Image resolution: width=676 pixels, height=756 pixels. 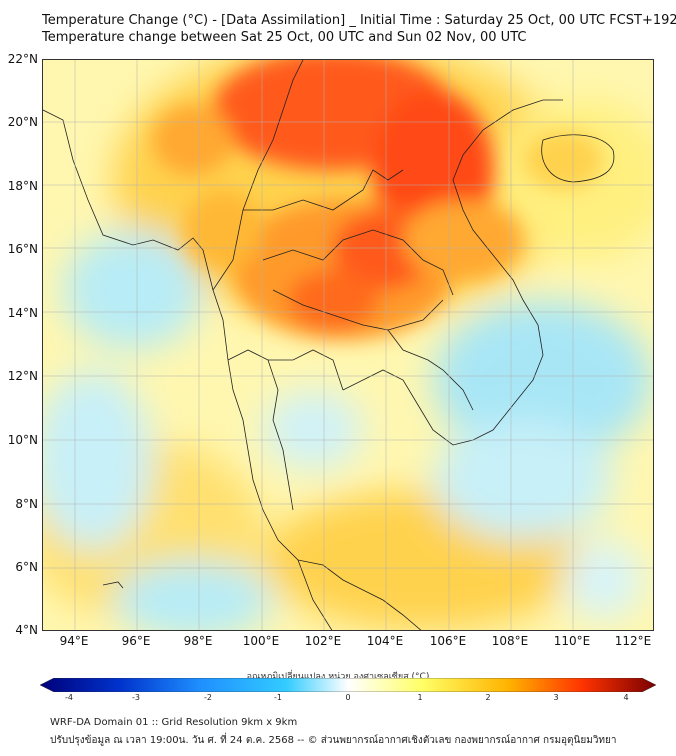 What do you see at coordinates (22, 186) in the screenshot?
I see `lat-label: 18°N` at bounding box center [22, 186].